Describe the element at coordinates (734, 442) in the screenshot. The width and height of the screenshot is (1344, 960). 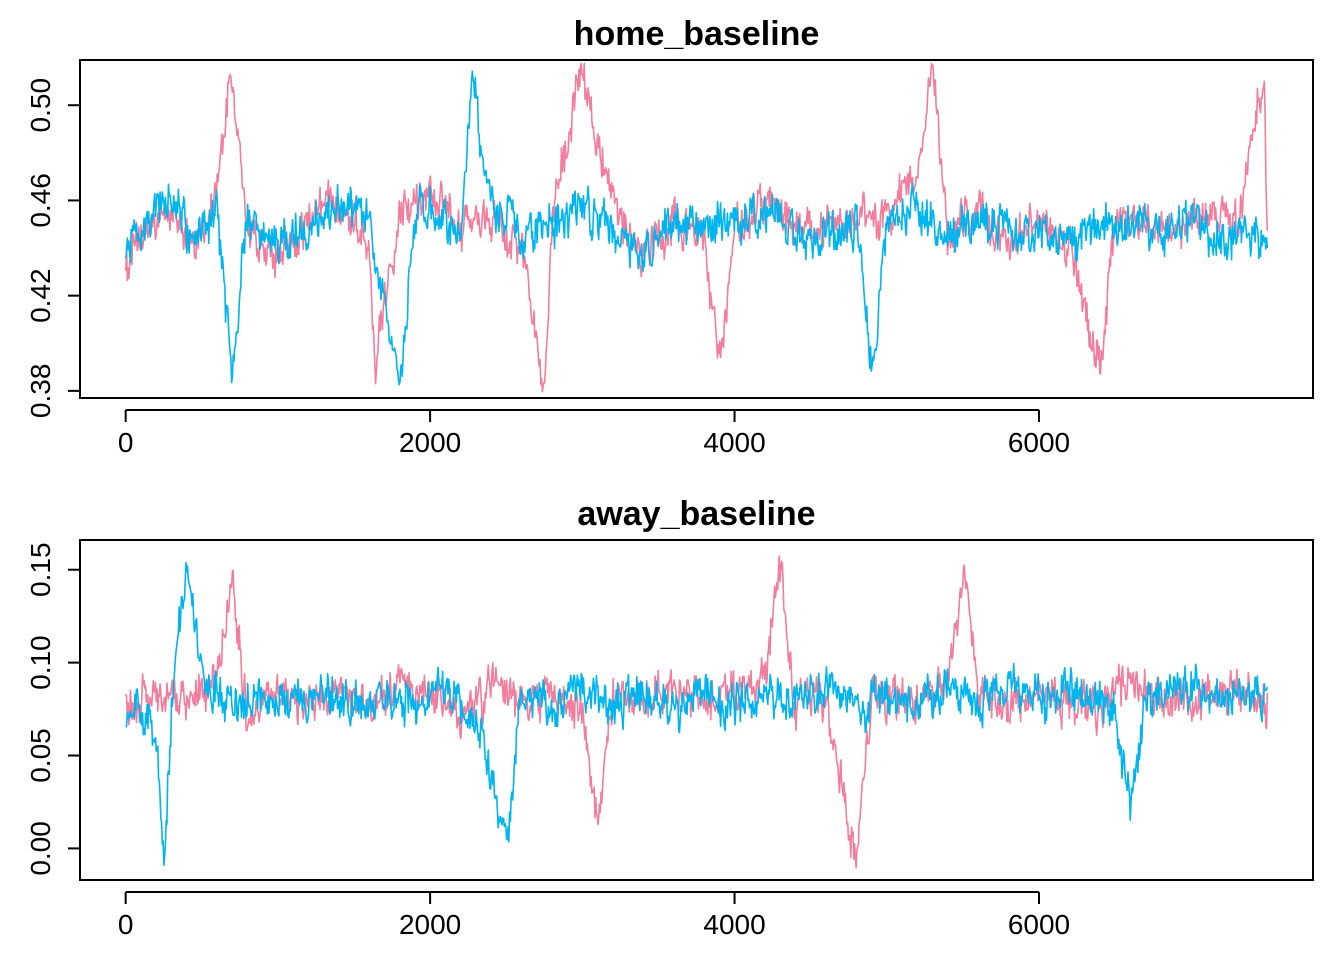
I see `home-baseline-x-tick-label: 4000` at that location.